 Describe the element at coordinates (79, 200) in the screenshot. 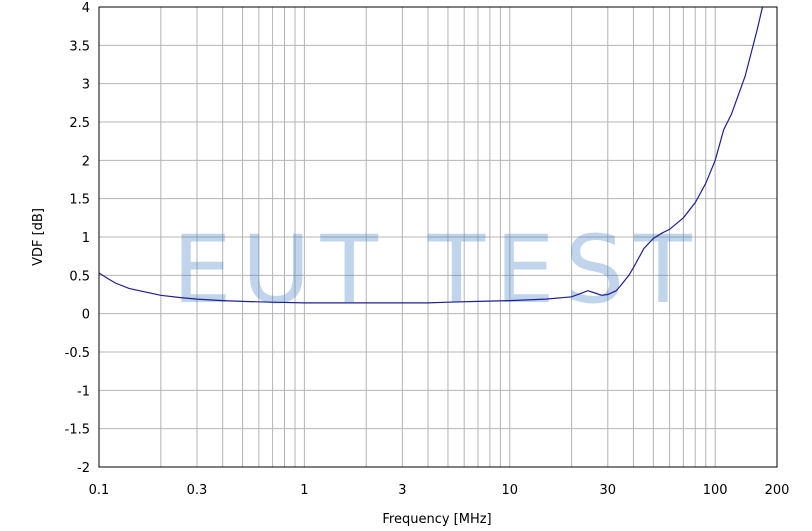

I see `y-tick-label: 1.5` at that location.